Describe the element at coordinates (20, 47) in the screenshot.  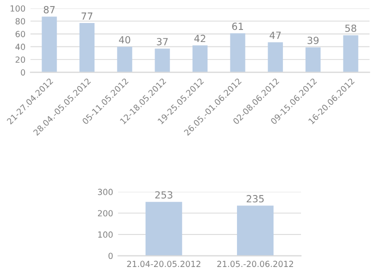
I see `y-tick-label: 40` at that location.